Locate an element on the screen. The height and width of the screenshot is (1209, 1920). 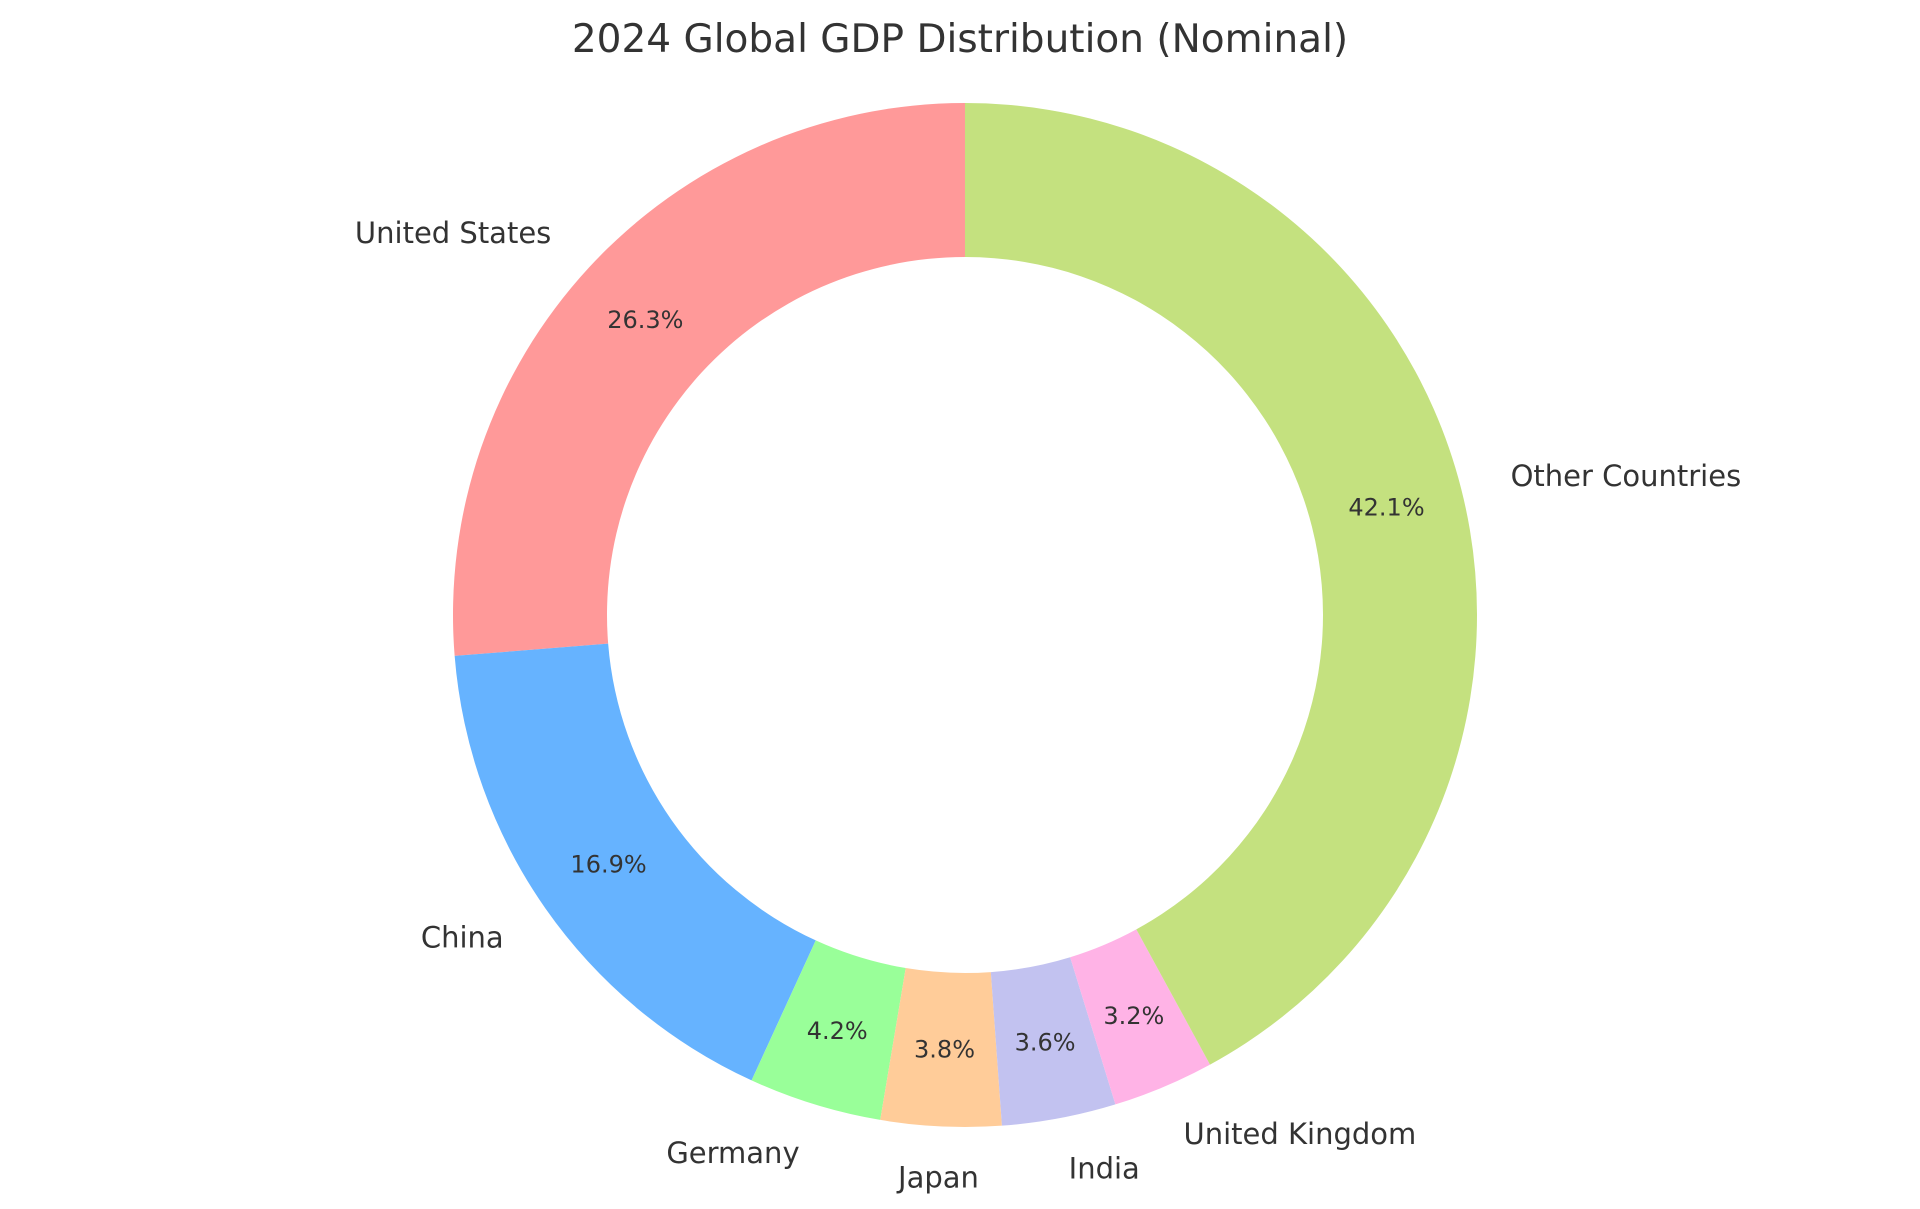
slice-china is located at coordinates (635, 862).